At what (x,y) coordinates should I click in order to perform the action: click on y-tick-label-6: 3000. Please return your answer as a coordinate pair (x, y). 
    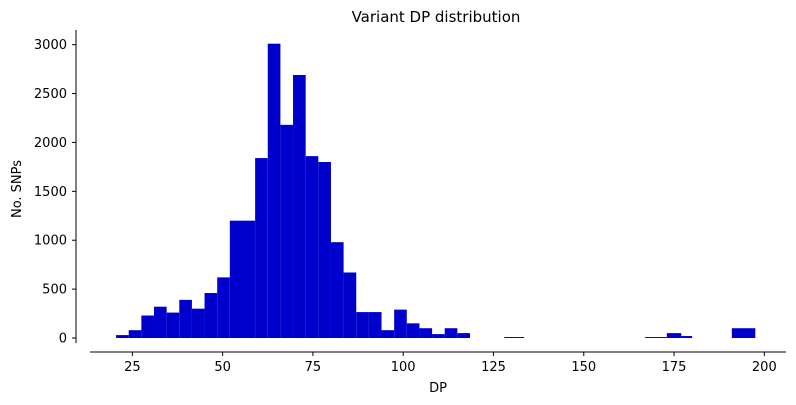
    Looking at the image, I should click on (50, 45).